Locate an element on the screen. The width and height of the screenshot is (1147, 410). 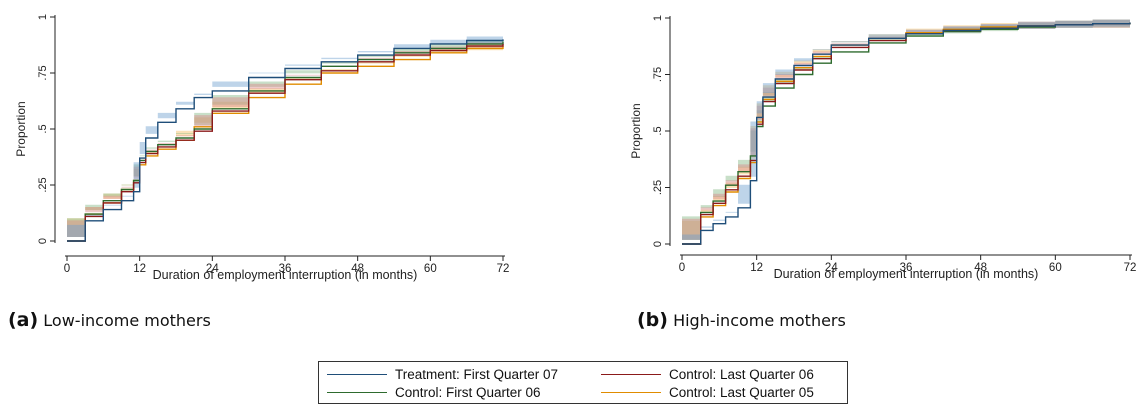
legend-item-control-q4-06: Control: Last Quarter 06 is located at coordinates (707, 374).